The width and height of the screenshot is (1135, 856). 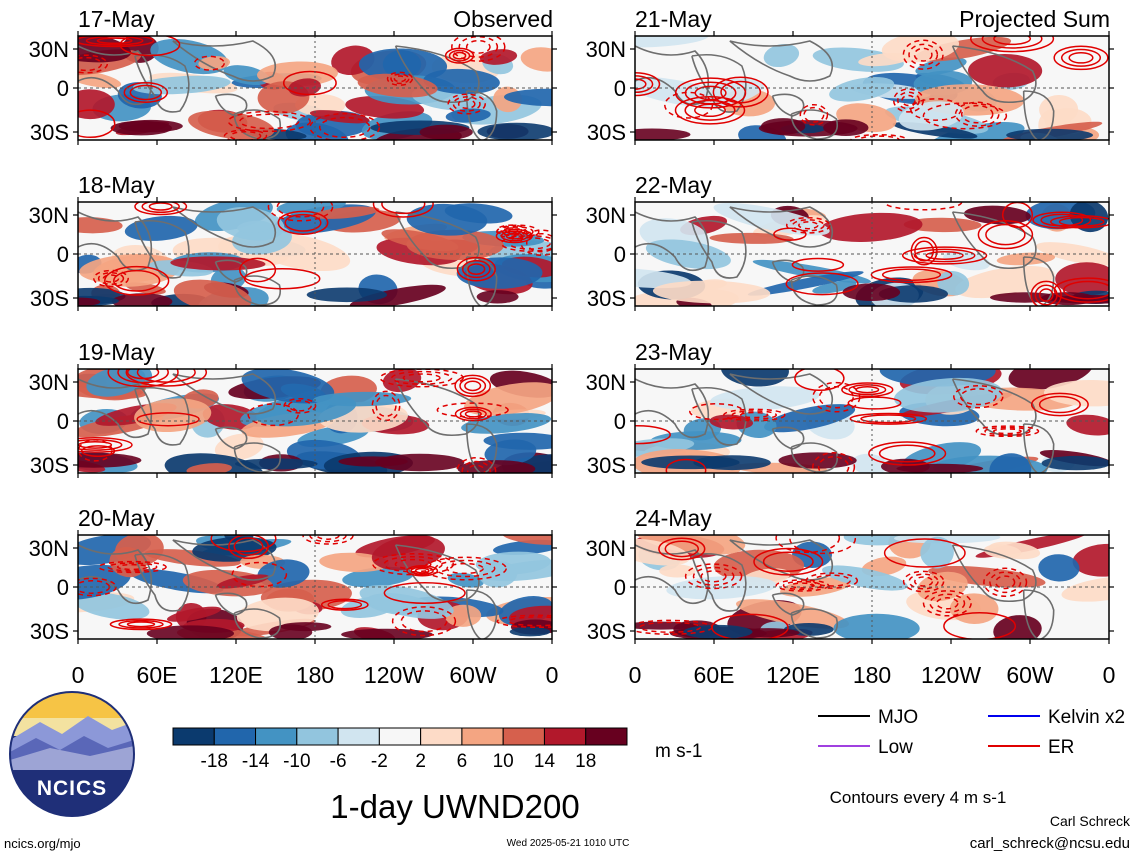 What do you see at coordinates (606, 382) in the screenshot?
I see `lat-tick-label: 30N` at bounding box center [606, 382].